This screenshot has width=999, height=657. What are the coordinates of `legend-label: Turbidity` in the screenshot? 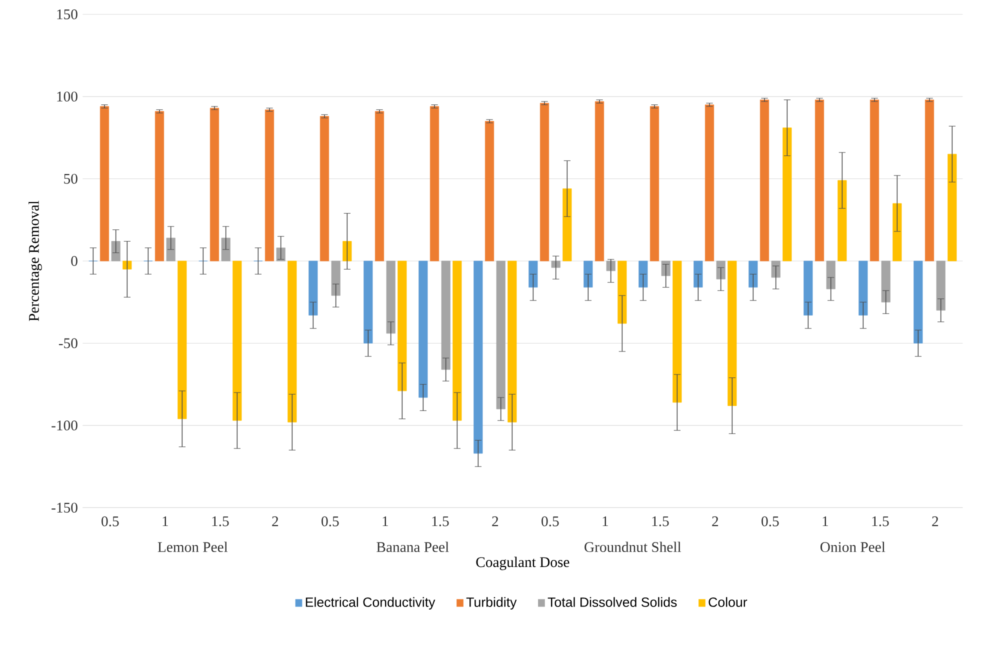 It's located at (491, 603).